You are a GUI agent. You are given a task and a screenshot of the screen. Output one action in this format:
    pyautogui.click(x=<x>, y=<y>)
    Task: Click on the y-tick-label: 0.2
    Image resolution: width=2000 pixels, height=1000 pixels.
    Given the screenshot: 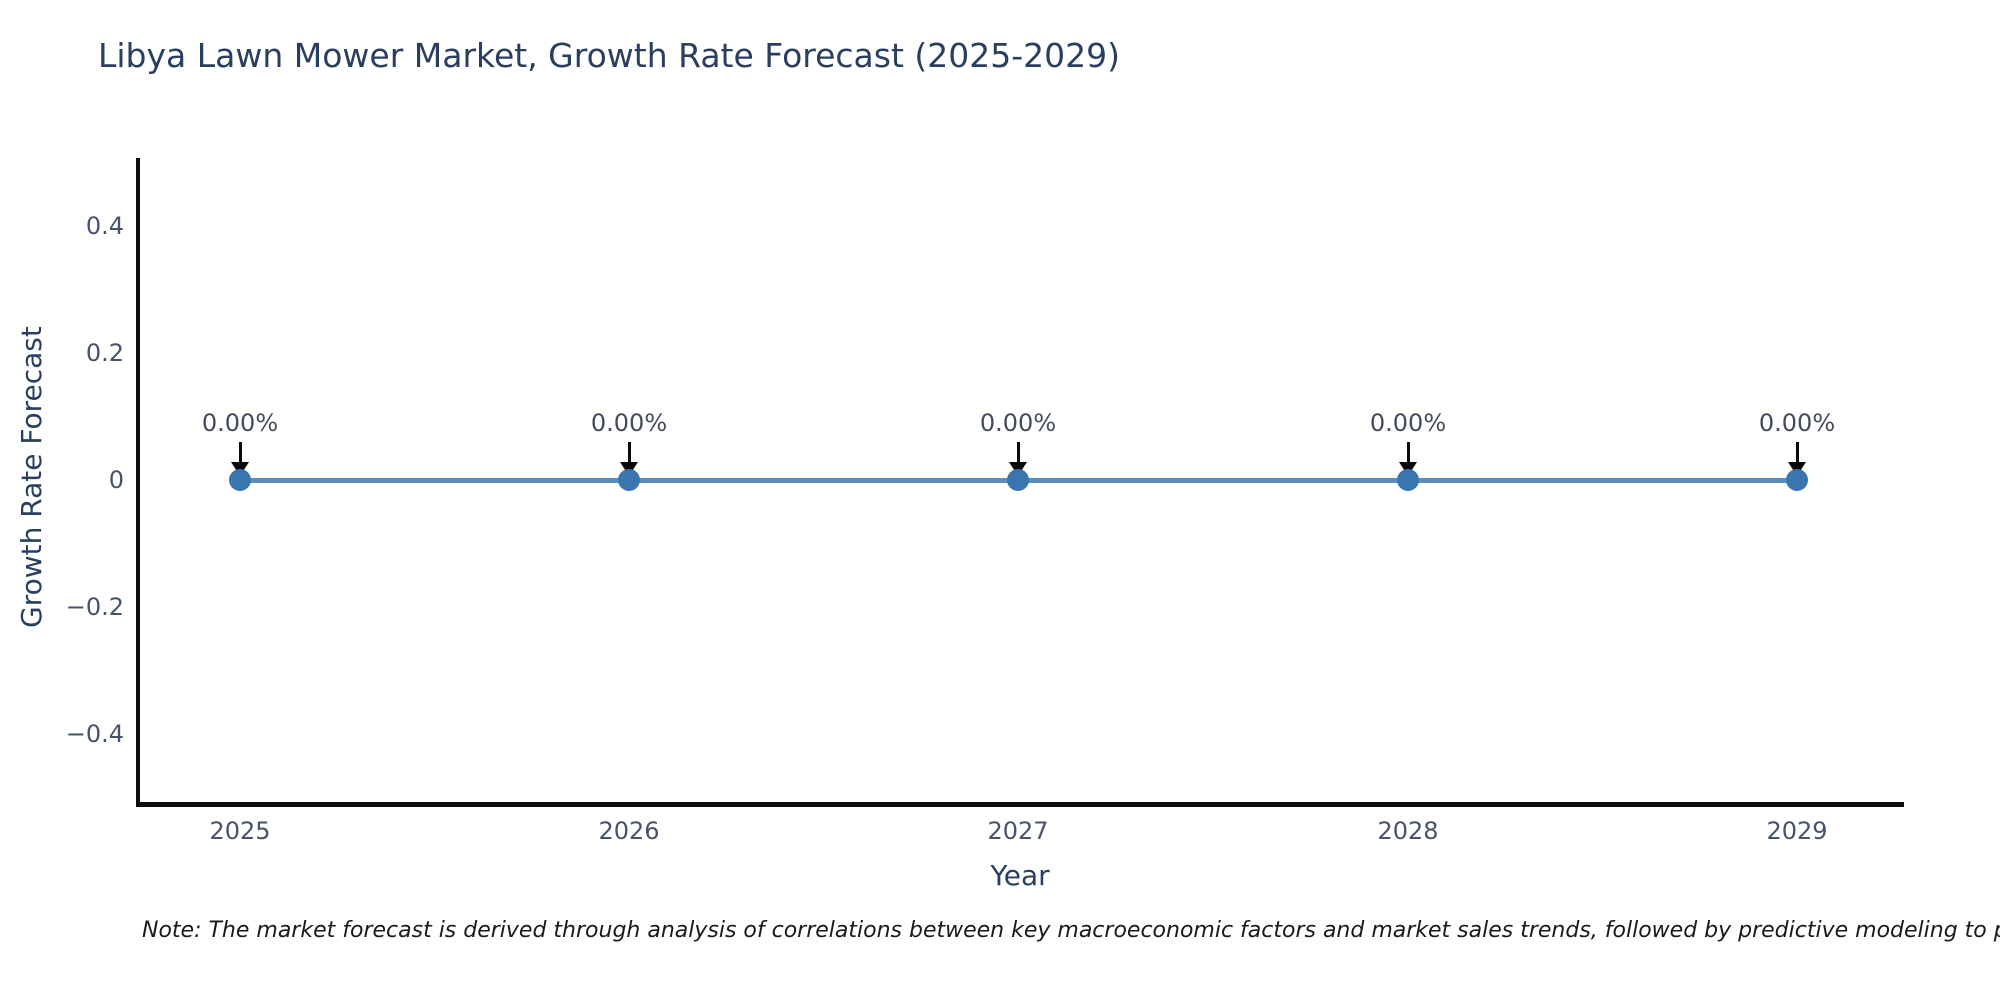 What is the action you would take?
    pyautogui.click(x=104, y=353)
    